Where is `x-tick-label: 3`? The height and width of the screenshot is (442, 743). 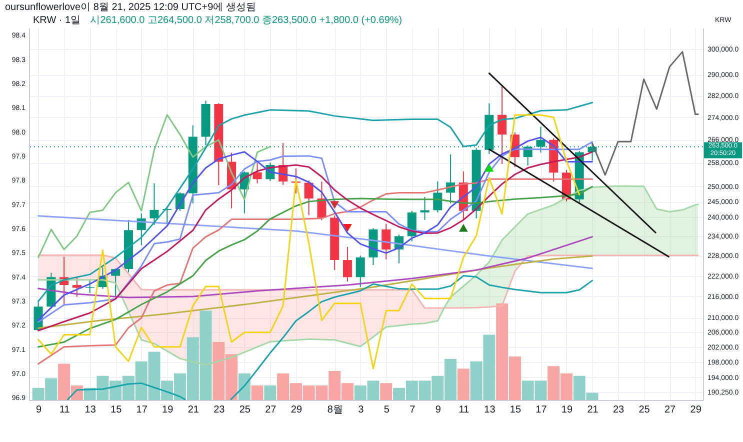 x-tick-label: 3 is located at coordinates (361, 410).